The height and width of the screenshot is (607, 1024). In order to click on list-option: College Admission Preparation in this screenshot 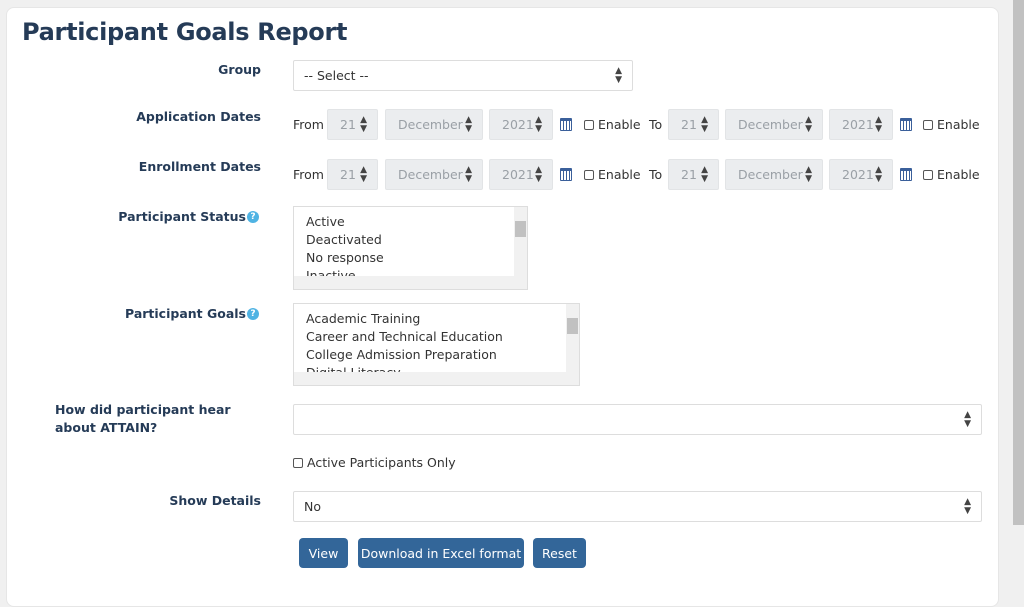, I will do `click(401, 354)`.